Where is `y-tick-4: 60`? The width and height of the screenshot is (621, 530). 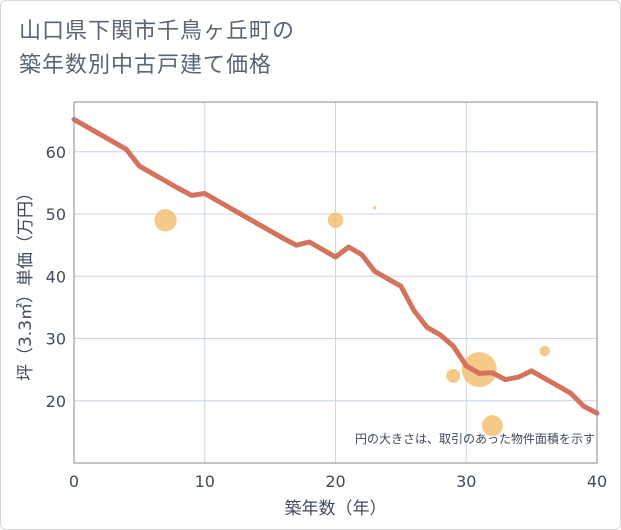
y-tick-4: 60 is located at coordinates (56, 152).